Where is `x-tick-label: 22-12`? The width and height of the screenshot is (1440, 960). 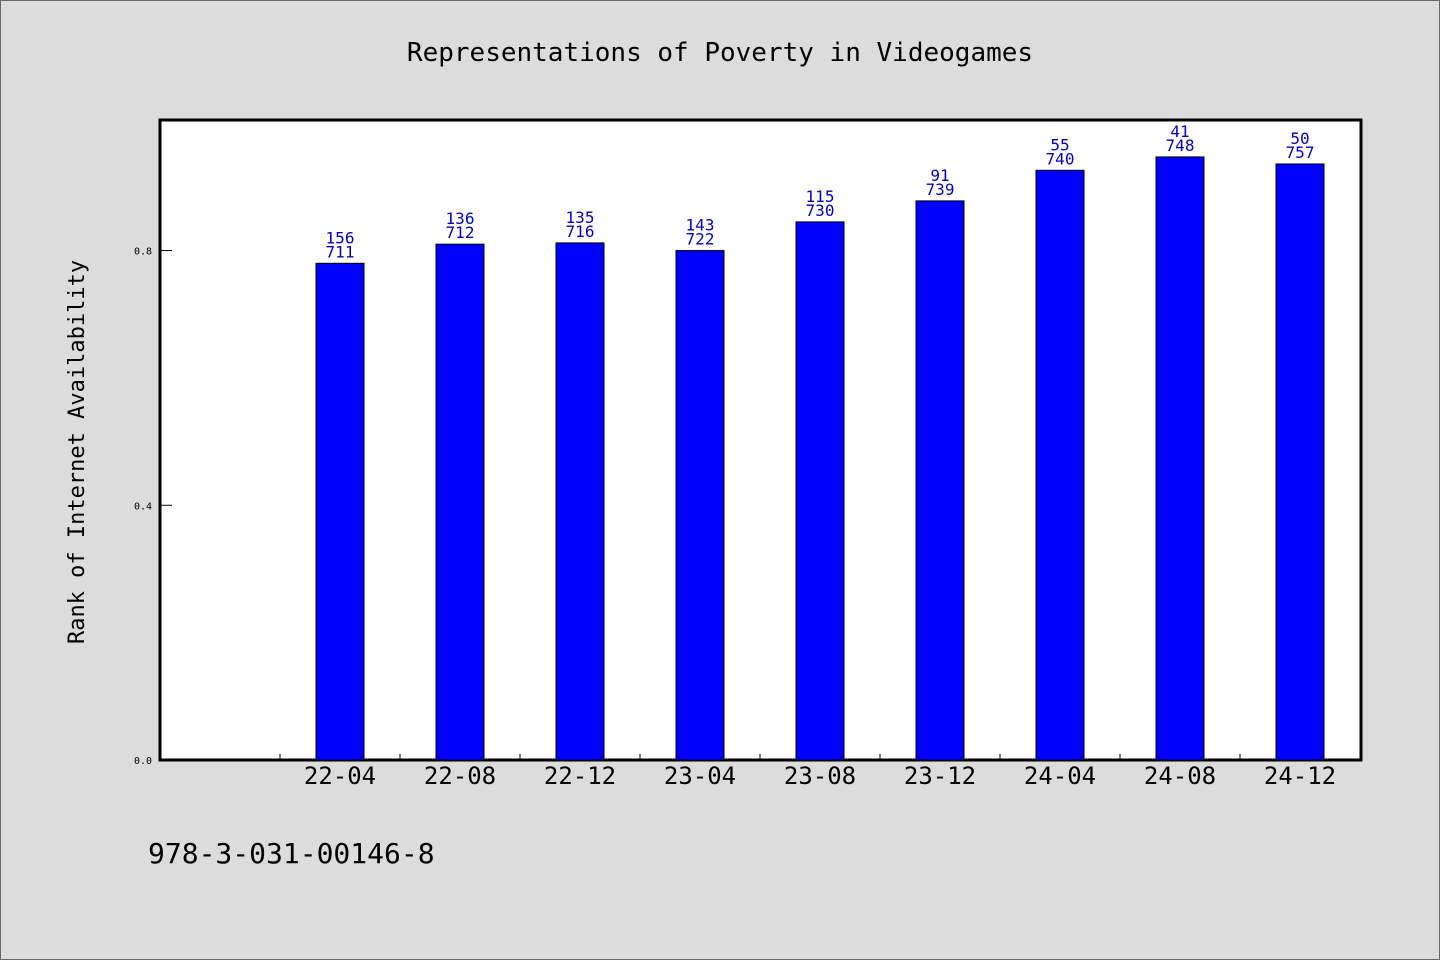 x-tick-label: 22-12 is located at coordinates (580, 776).